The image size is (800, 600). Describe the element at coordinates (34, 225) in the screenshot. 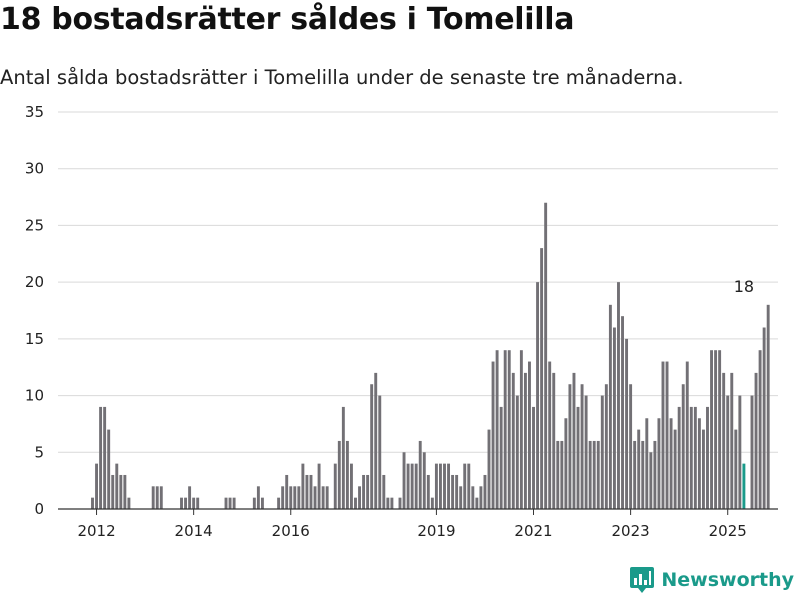

I see `y-tick-label: 25` at that location.